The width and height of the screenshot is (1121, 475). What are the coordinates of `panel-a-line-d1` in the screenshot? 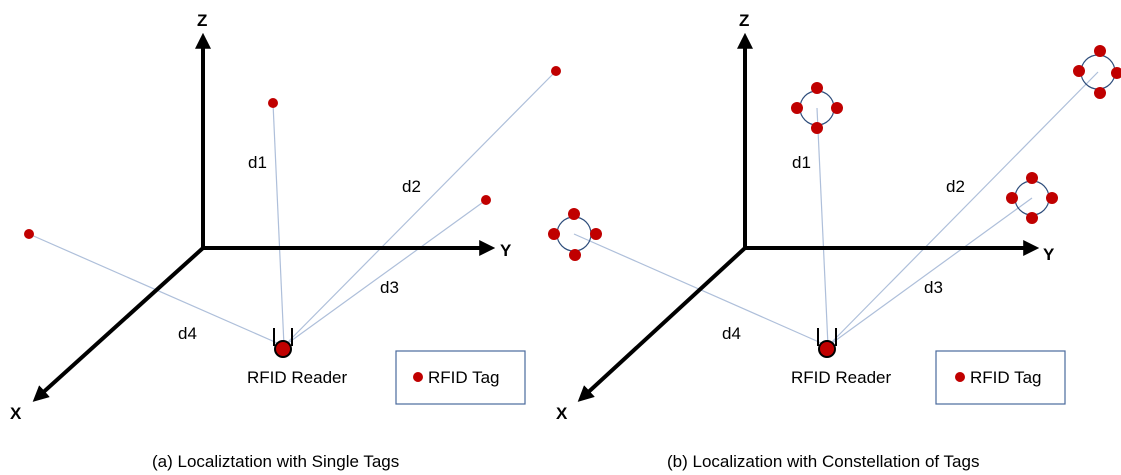 It's located at (278, 224).